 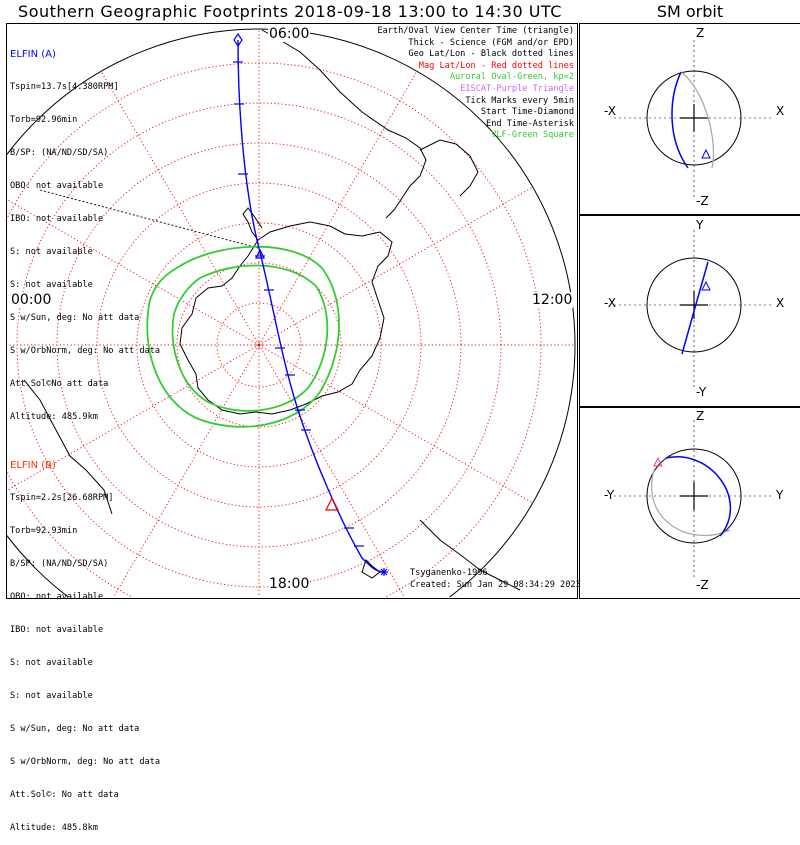 I want to click on elfin-b-line: OBO: not available, so click(x=57, y=597).